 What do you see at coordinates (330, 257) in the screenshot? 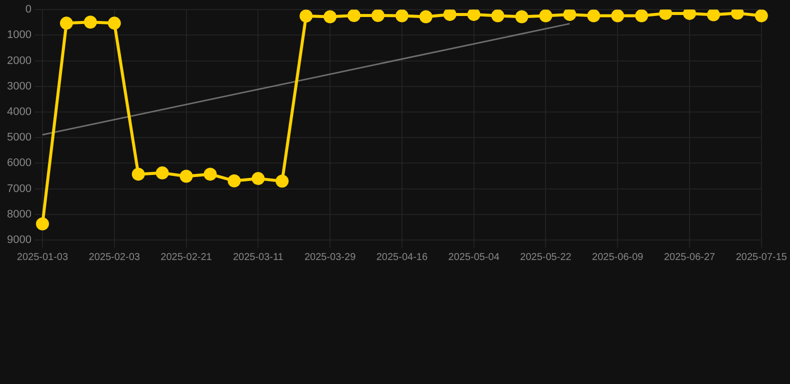
I see `x-tick-label: 2025-03-29` at bounding box center [330, 257].